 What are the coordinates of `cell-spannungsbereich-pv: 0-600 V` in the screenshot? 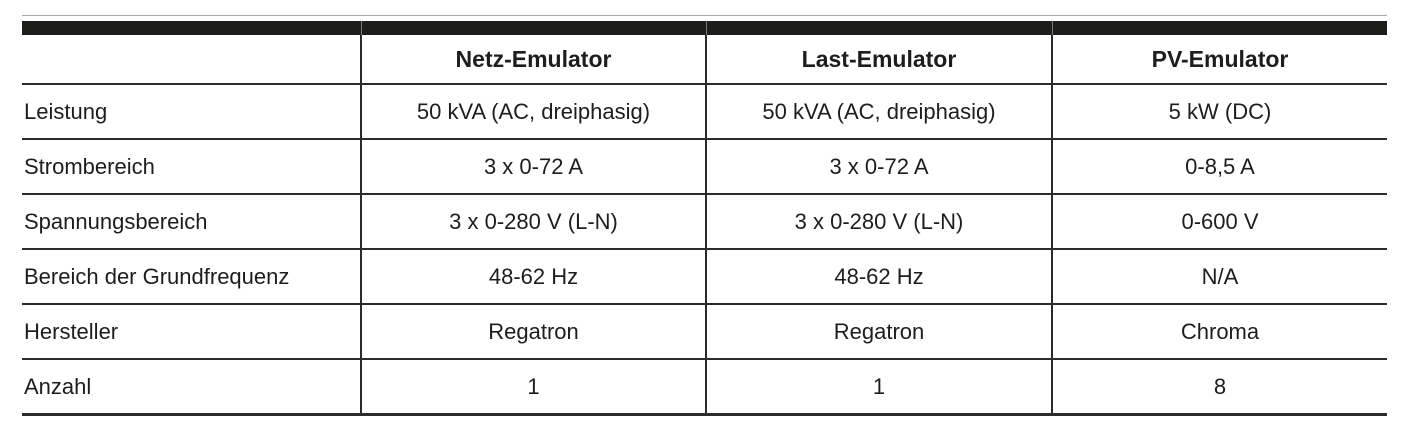 It's located at (1219, 222).